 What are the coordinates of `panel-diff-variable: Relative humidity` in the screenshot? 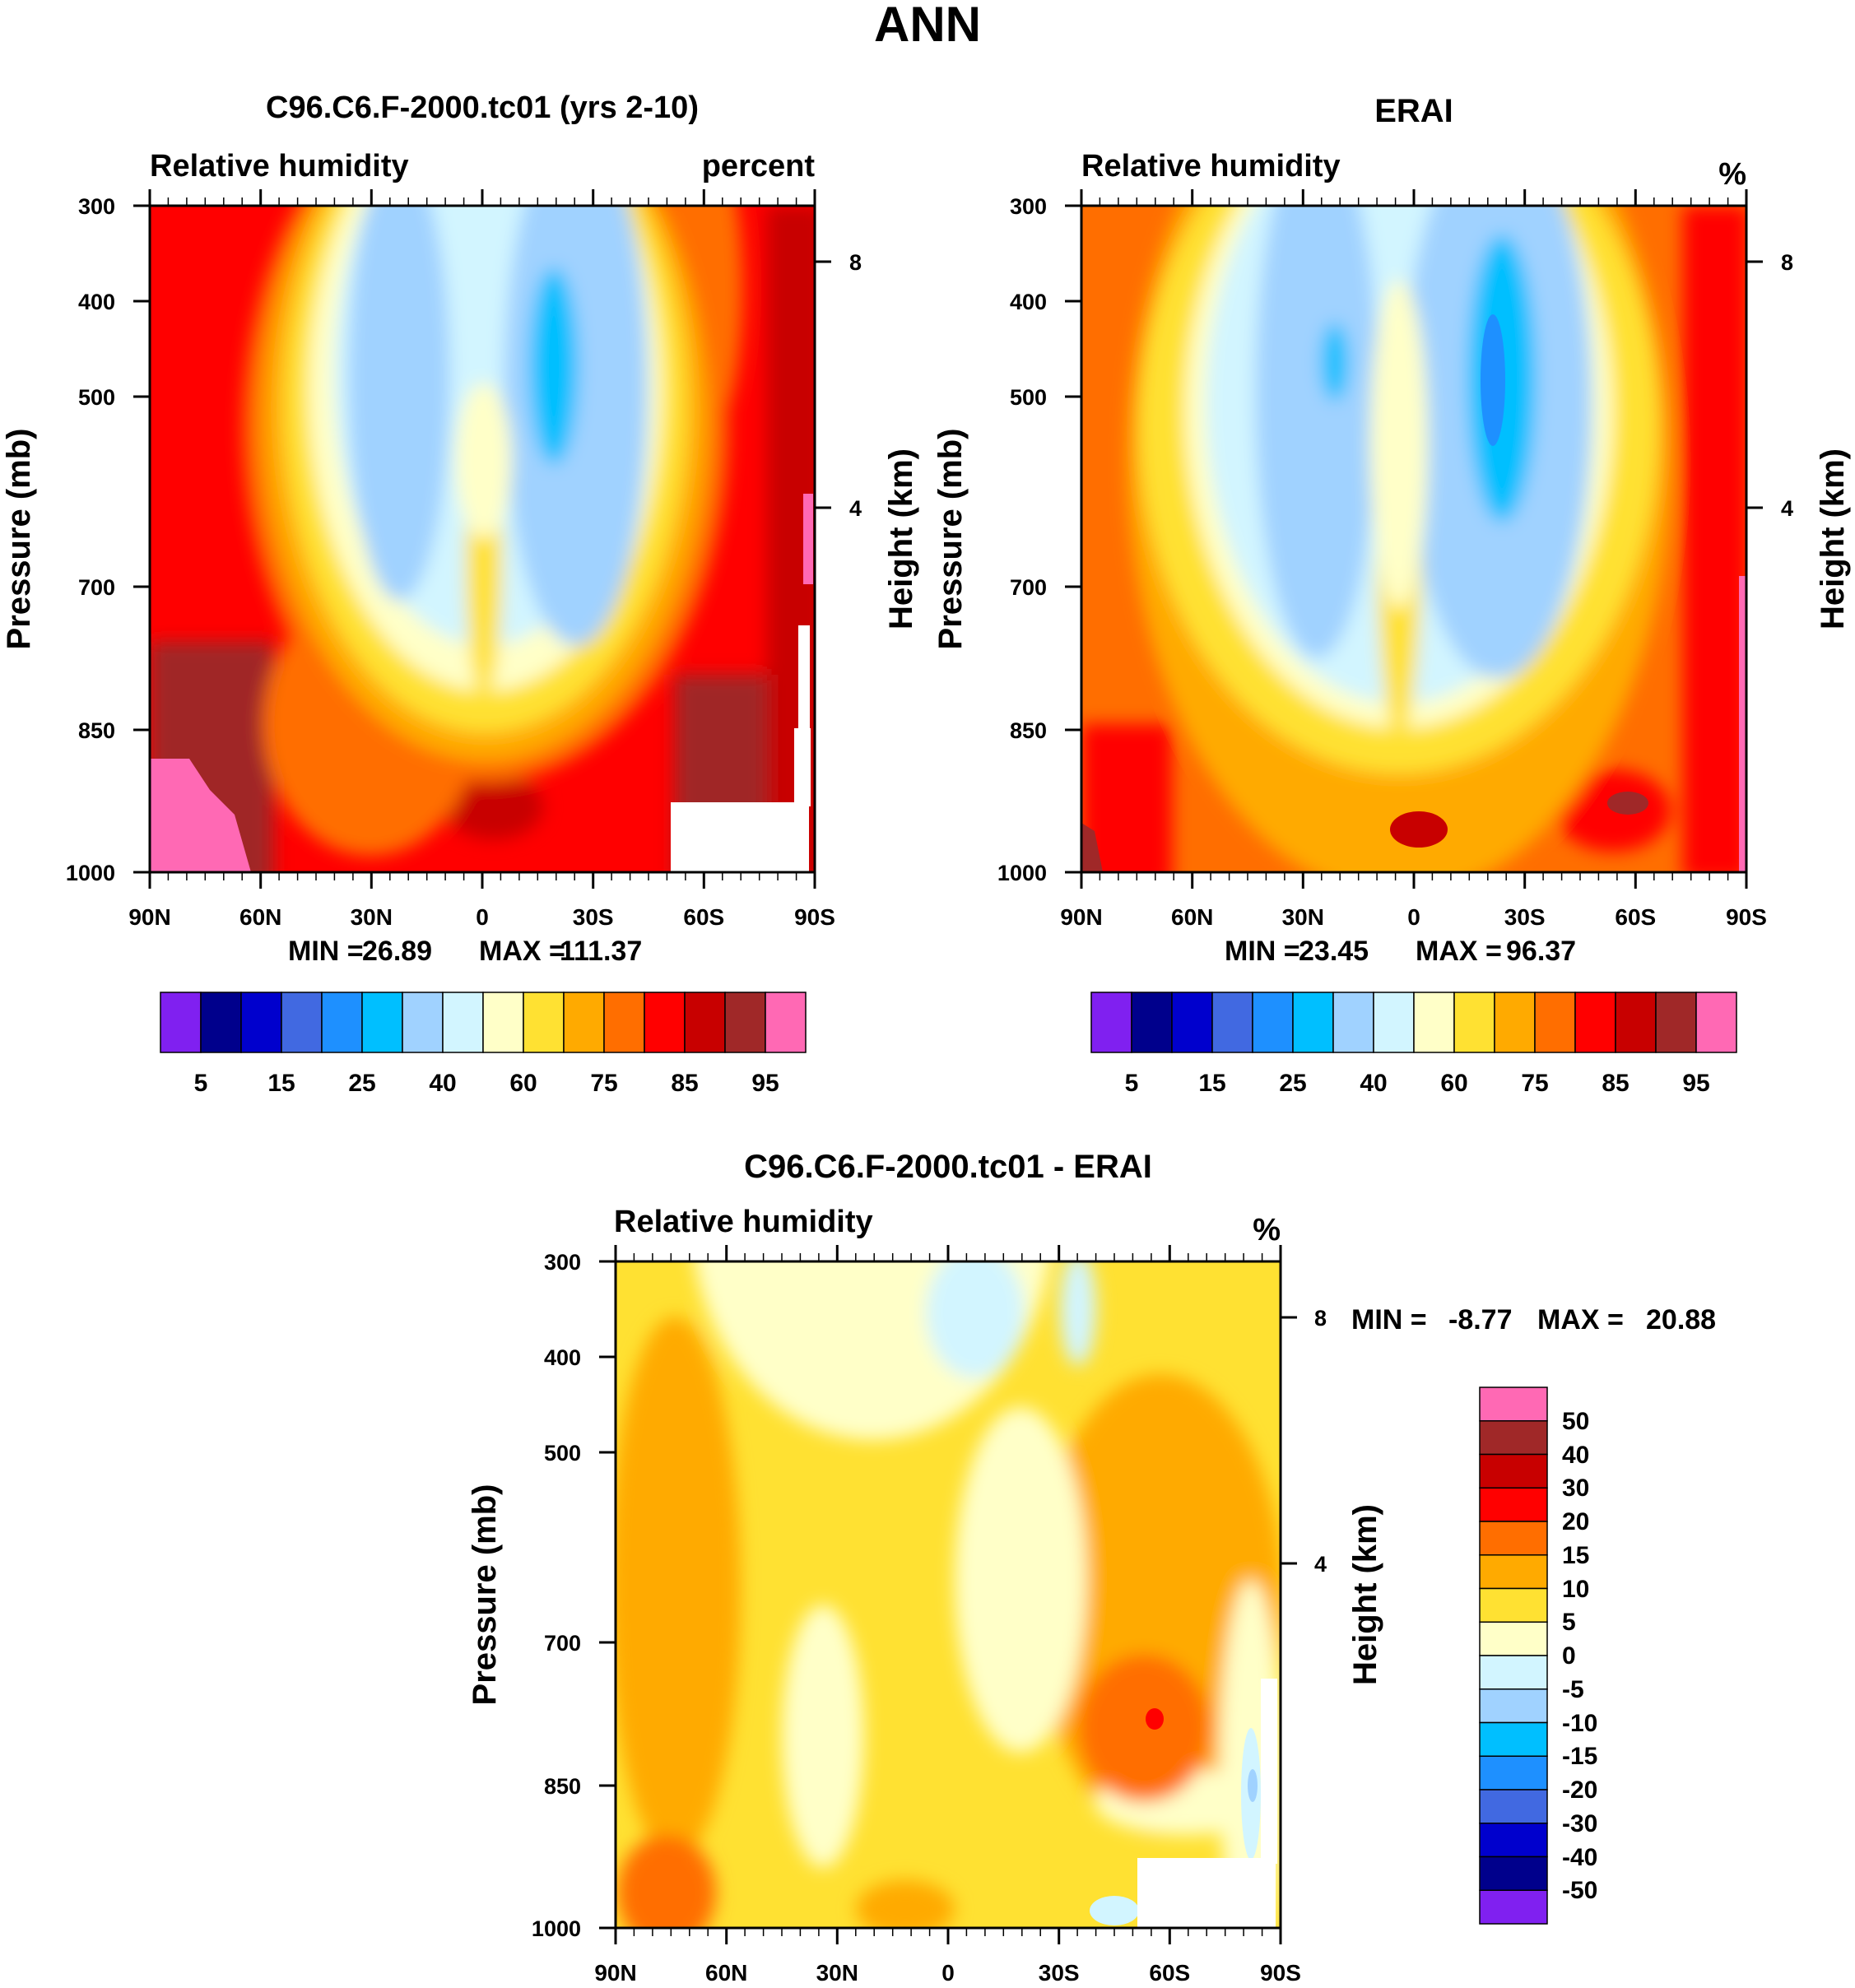 It's located at (743, 1222).